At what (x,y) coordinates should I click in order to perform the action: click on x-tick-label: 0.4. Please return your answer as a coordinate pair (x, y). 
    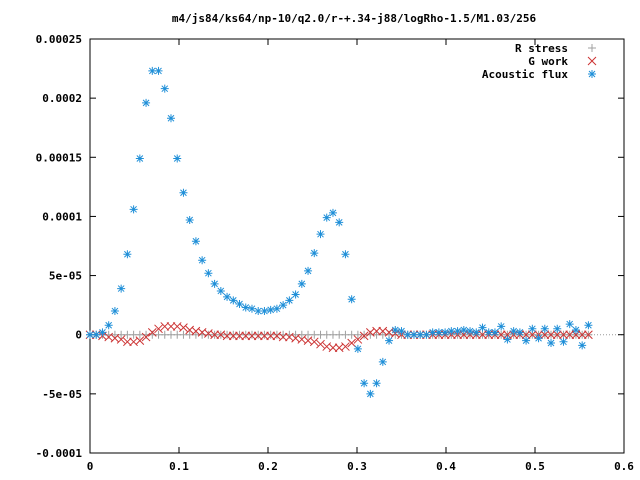
    Looking at the image, I should click on (446, 466).